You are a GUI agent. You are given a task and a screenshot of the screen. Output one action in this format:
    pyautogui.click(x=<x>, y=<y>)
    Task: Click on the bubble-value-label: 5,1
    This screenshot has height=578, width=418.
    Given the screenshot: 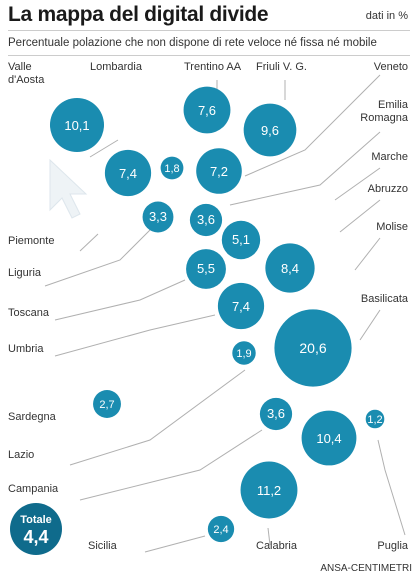 What is the action you would take?
    pyautogui.click(x=241, y=239)
    